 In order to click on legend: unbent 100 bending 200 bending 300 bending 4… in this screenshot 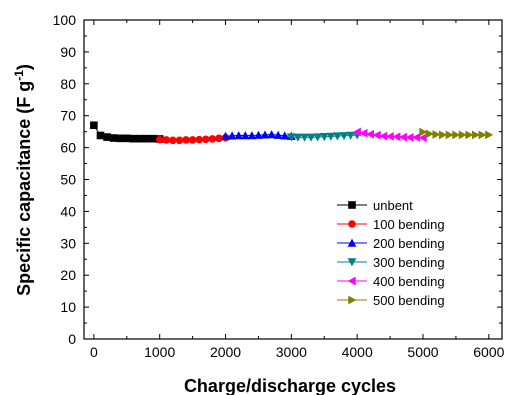, I will do `click(391, 253)`.